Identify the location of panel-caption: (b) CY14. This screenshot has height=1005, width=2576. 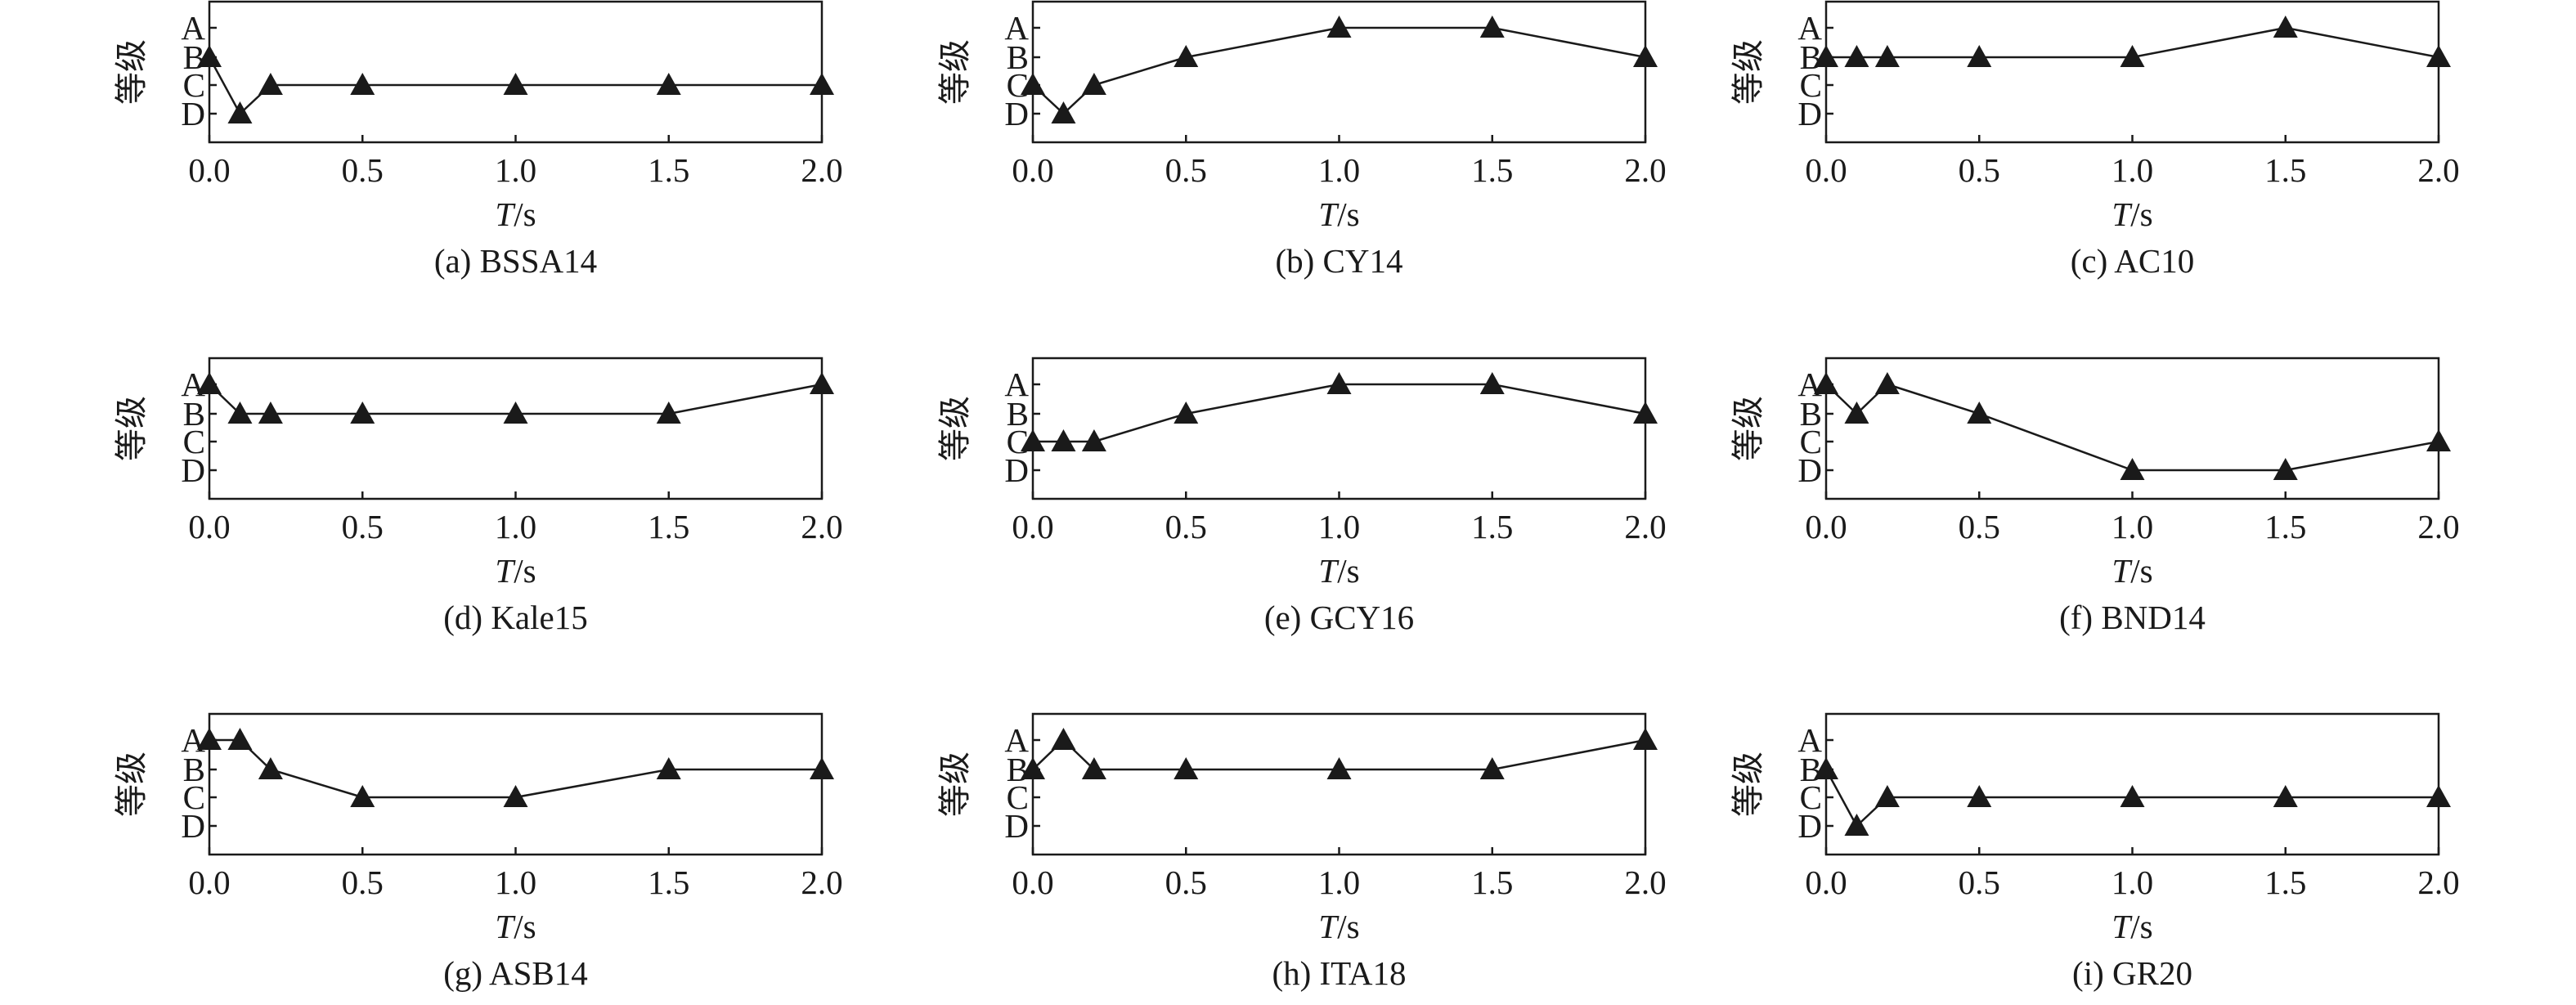
(1338, 261).